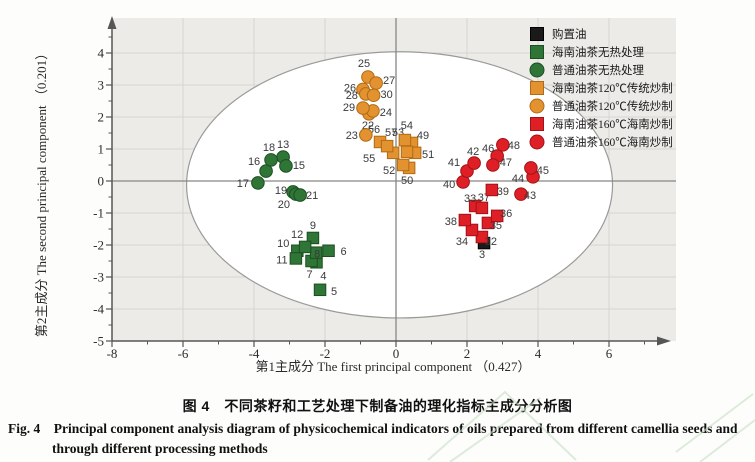 This screenshot has width=755, height=462. I want to click on x-axis-arrowhead, so click(664, 341).